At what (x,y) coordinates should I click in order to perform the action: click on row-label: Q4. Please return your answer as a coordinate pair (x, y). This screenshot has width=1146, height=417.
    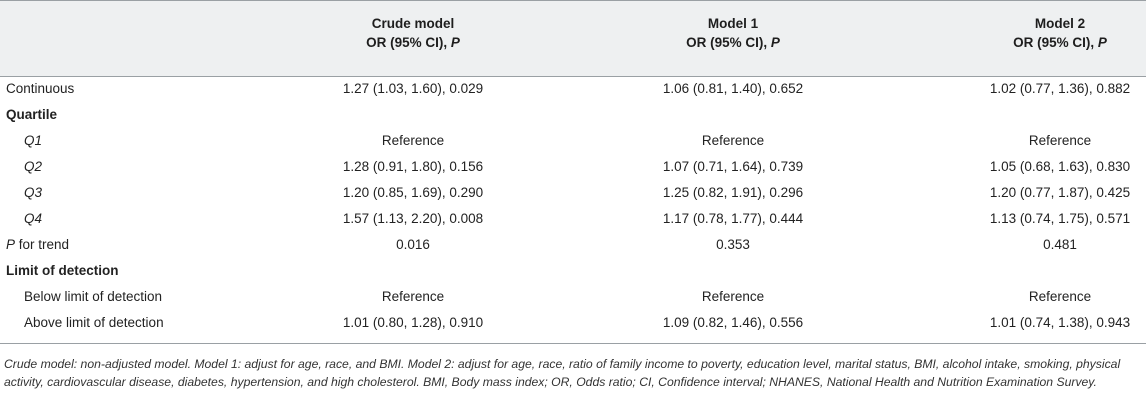
    Looking at the image, I should click on (33, 218).